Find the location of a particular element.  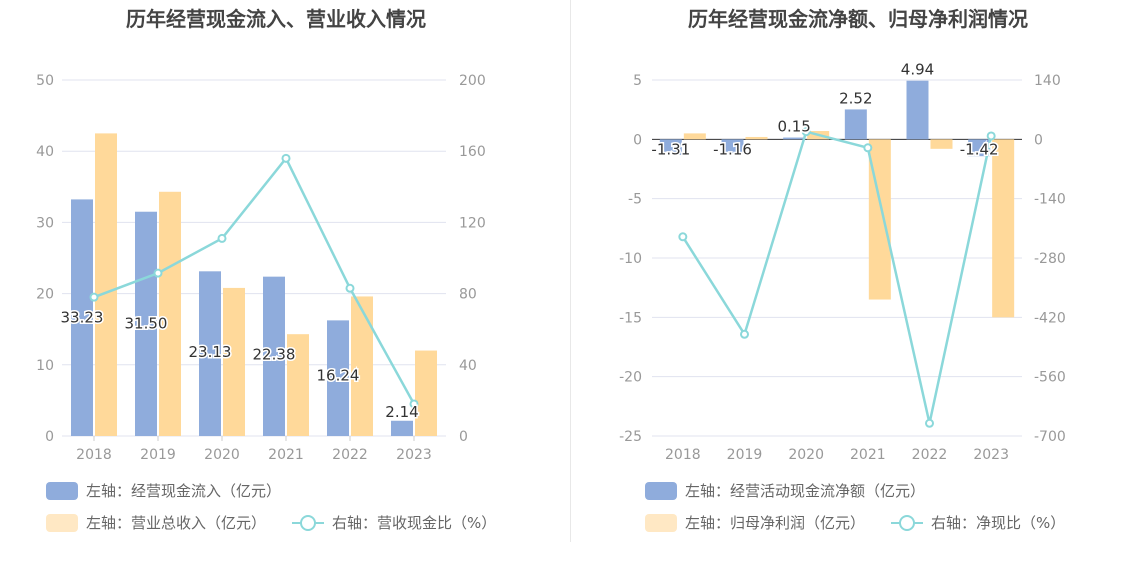

y-tick-label: -5 is located at coordinates (635, 200).